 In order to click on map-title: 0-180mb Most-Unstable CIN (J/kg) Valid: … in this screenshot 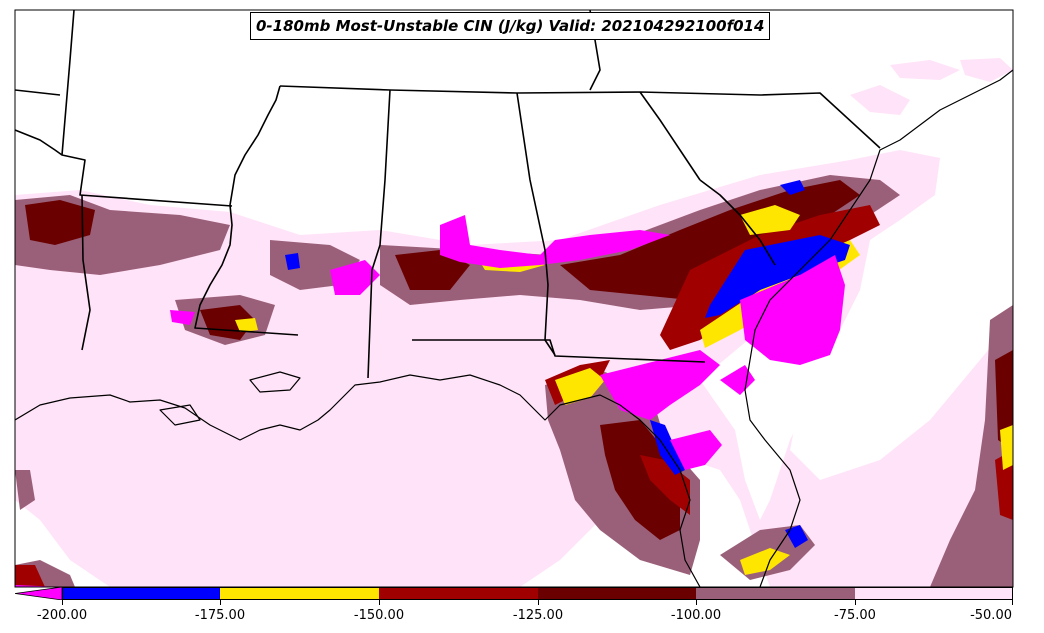, I will do `click(510, 26)`.